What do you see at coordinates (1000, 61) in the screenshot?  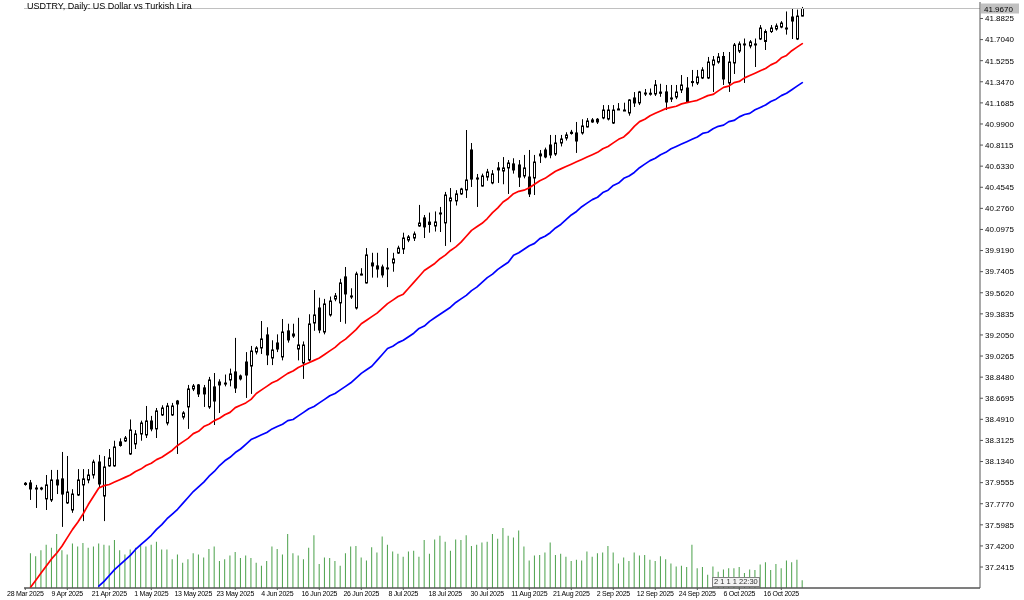 I see `y-tick-label: 41.5255` at bounding box center [1000, 61].